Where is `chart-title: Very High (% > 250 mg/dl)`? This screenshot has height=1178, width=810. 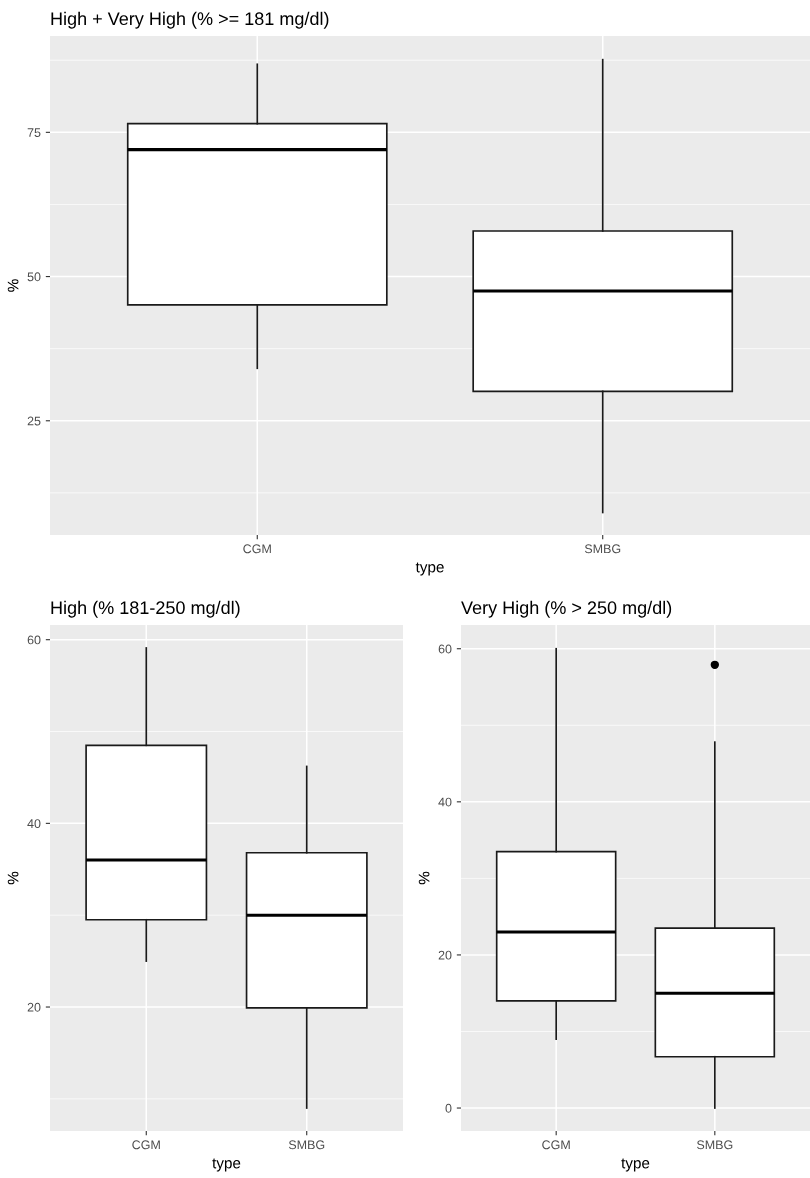 chart-title: Very High (% > 250 mg/dl) is located at coordinates (566, 609).